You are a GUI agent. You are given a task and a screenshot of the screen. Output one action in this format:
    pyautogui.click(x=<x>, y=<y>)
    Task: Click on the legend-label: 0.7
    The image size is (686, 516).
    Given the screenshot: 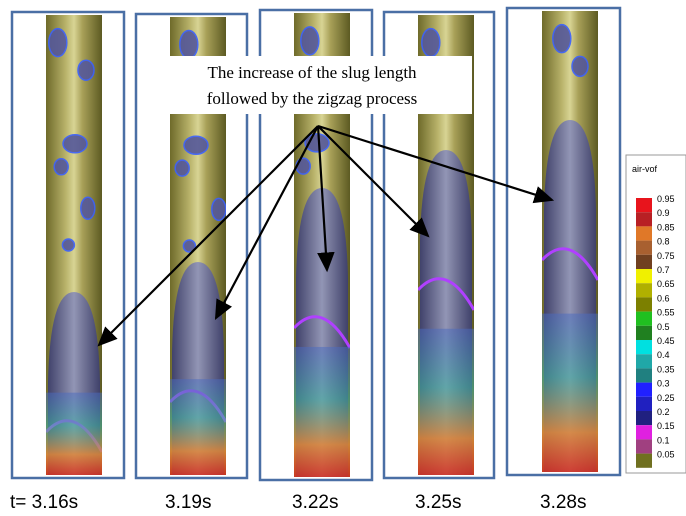 What is the action you would take?
    pyautogui.click(x=663, y=270)
    